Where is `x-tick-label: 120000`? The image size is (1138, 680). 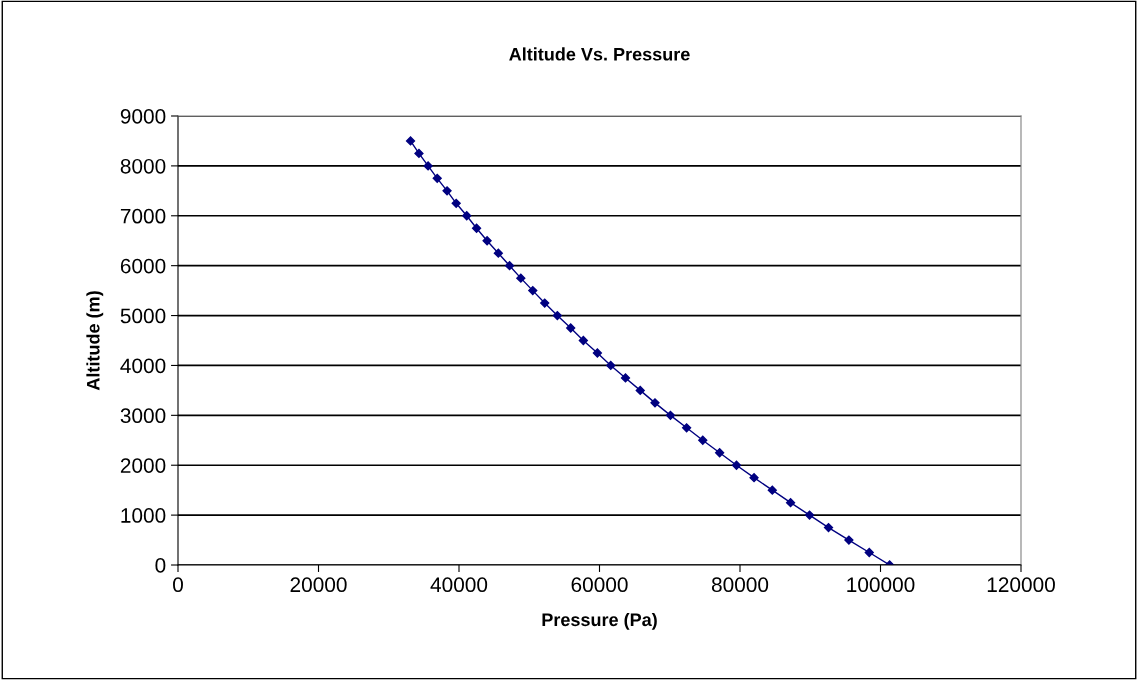
x-tick-label: 120000 is located at coordinates (1021, 585).